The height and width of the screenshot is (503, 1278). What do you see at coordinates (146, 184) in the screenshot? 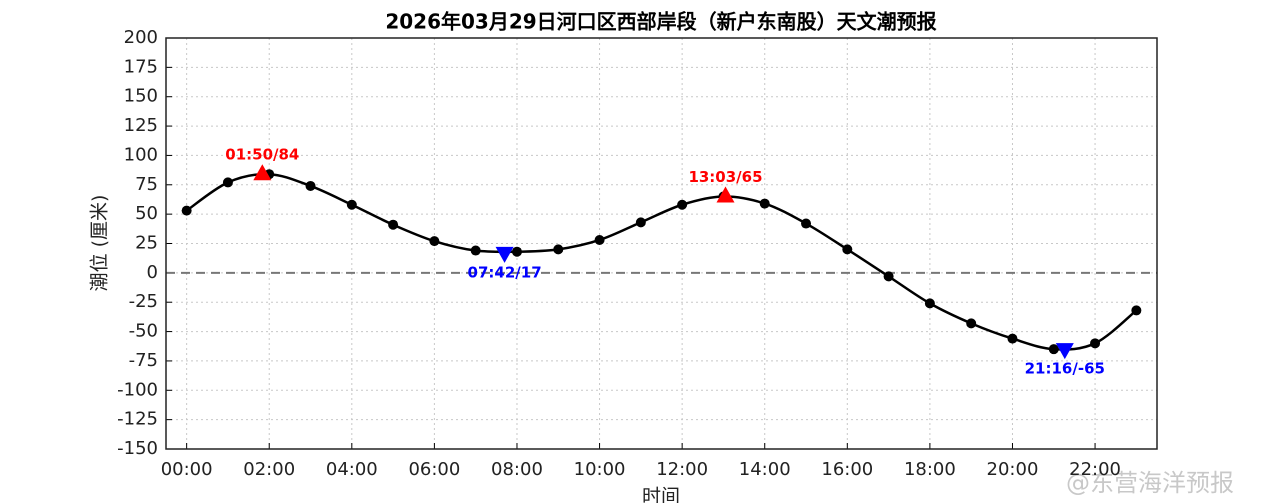
I see `y-tick-label: 75` at bounding box center [146, 184].